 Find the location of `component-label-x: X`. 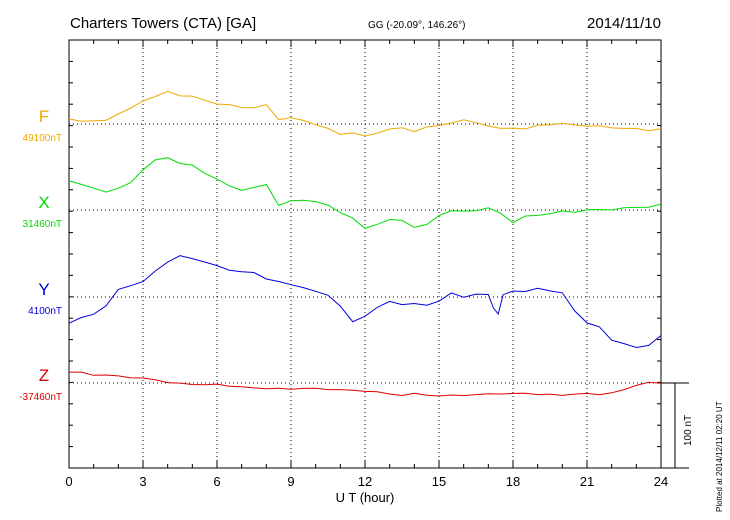

component-label-x: X is located at coordinates (43, 202).